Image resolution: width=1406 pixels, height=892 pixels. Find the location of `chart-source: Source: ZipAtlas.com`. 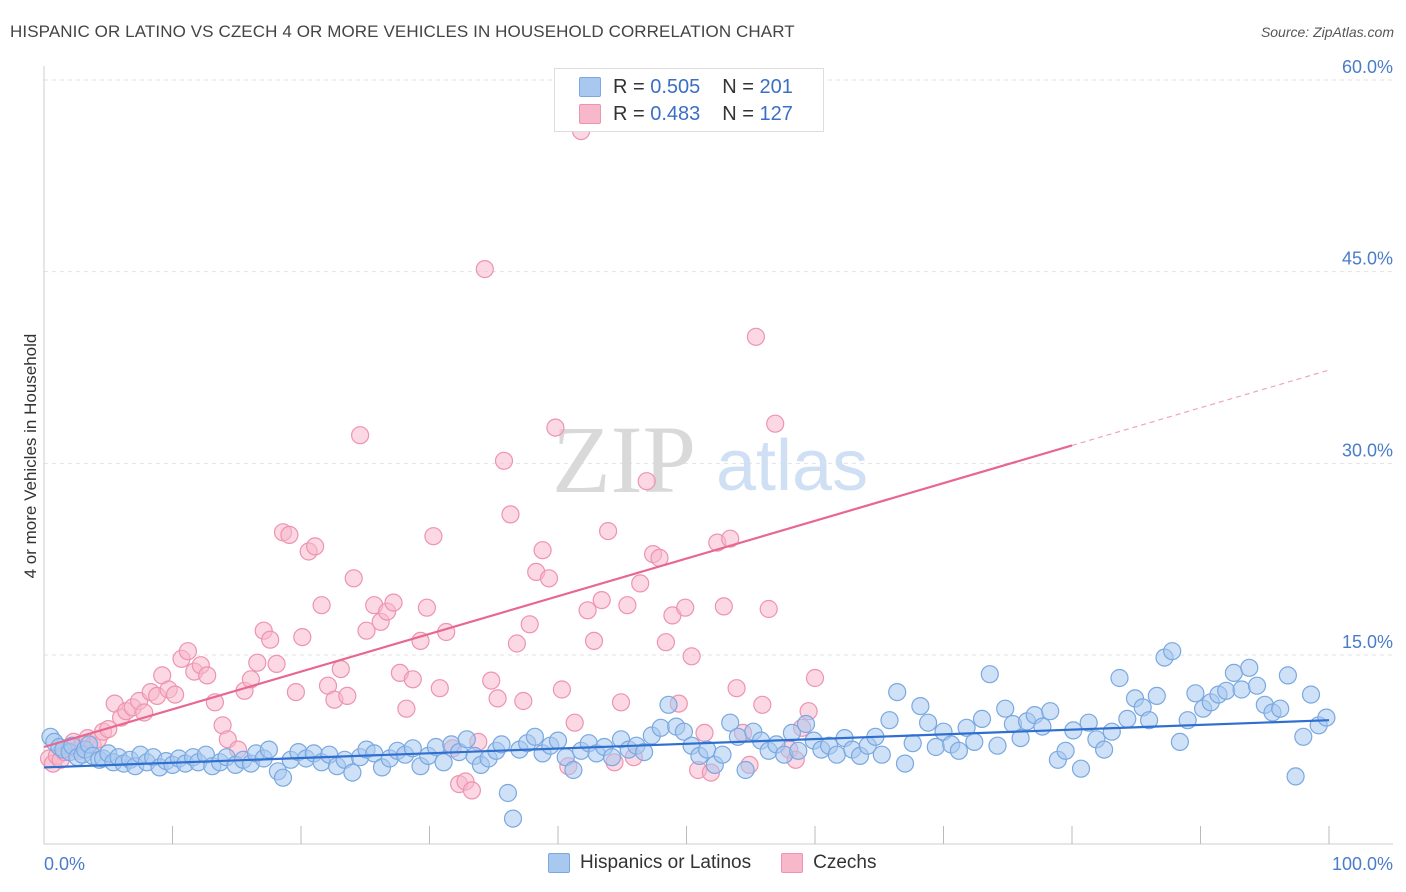

chart-source: Source: ZipAtlas.com is located at coordinates (1327, 32).